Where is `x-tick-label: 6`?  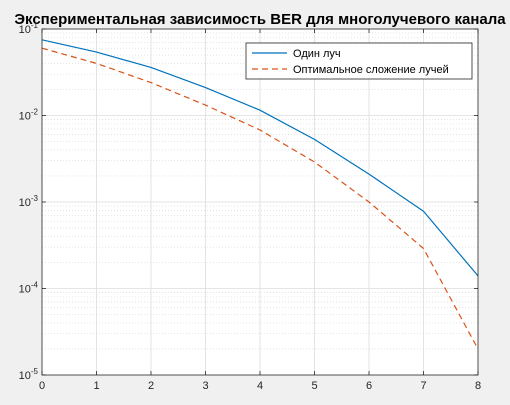
x-tick-label: 6 is located at coordinates (369, 386).